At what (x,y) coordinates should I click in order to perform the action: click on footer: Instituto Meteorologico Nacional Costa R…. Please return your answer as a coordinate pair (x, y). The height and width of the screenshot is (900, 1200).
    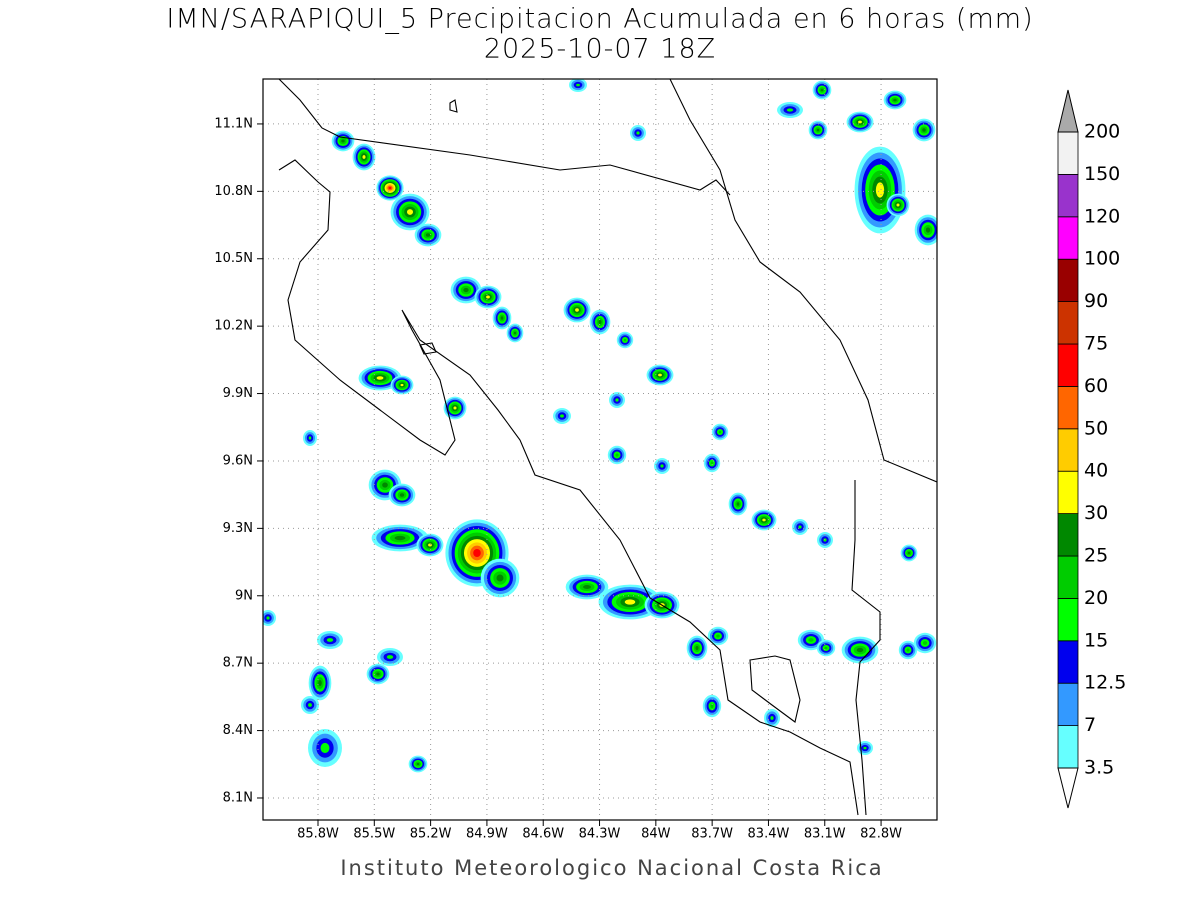
    Looking at the image, I should click on (611, 868).